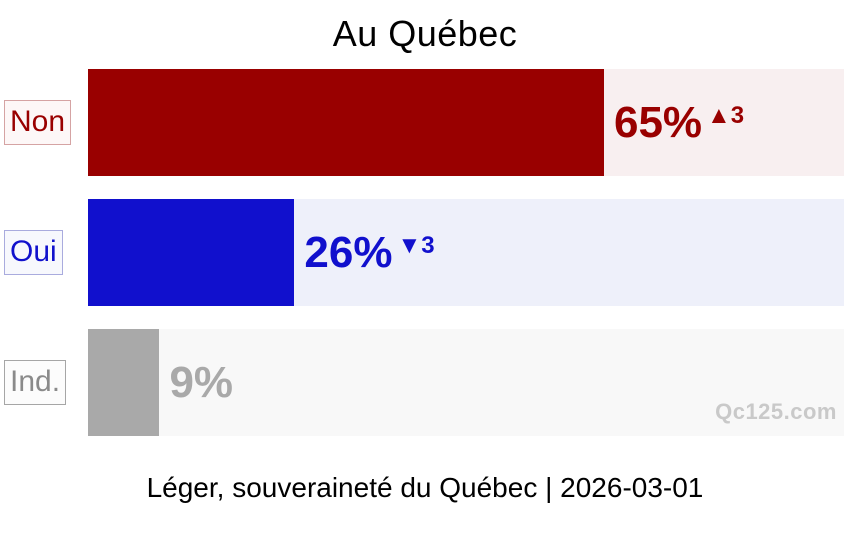 This screenshot has height=546, width=850. Describe the element at coordinates (38, 122) in the screenshot. I see `category-label-non: Non` at that location.